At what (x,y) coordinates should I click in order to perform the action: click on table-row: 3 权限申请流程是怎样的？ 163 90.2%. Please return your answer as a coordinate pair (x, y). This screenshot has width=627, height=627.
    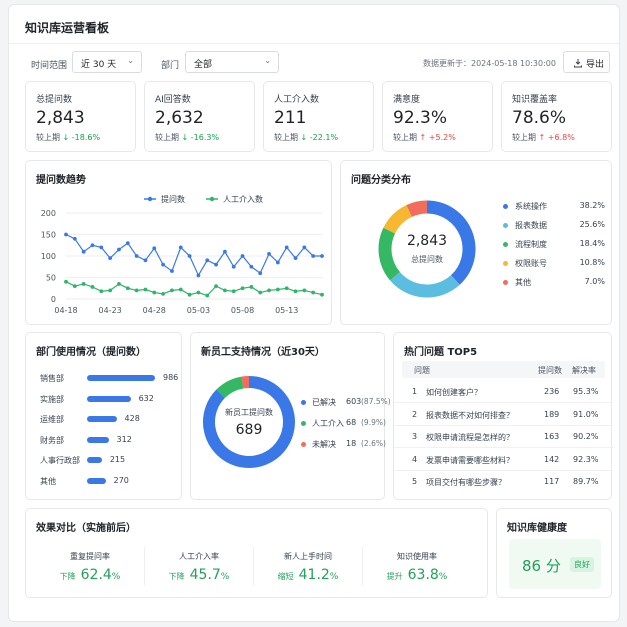
    Looking at the image, I should click on (503, 438).